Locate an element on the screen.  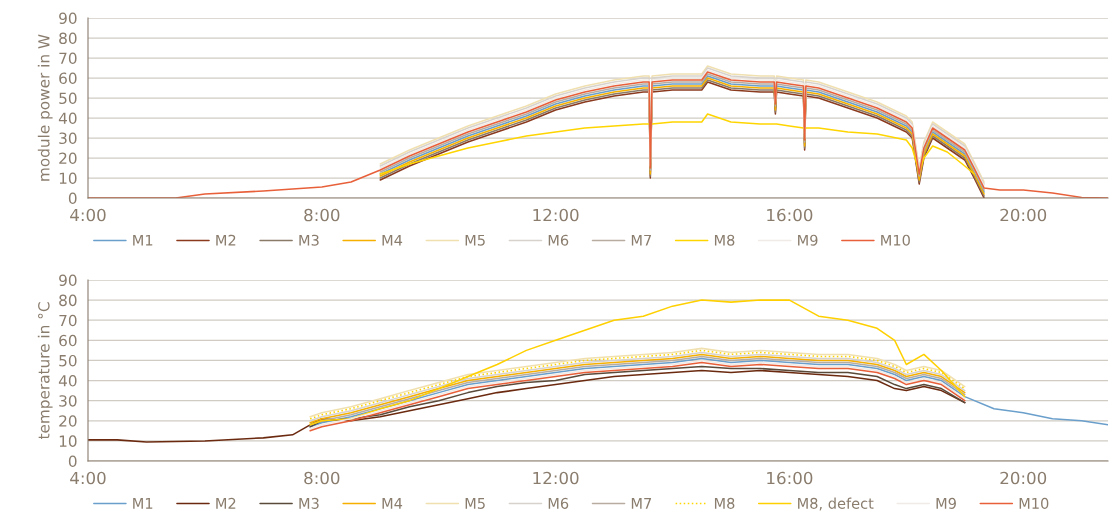
legend-label: M8, defect is located at coordinates (836, 504).